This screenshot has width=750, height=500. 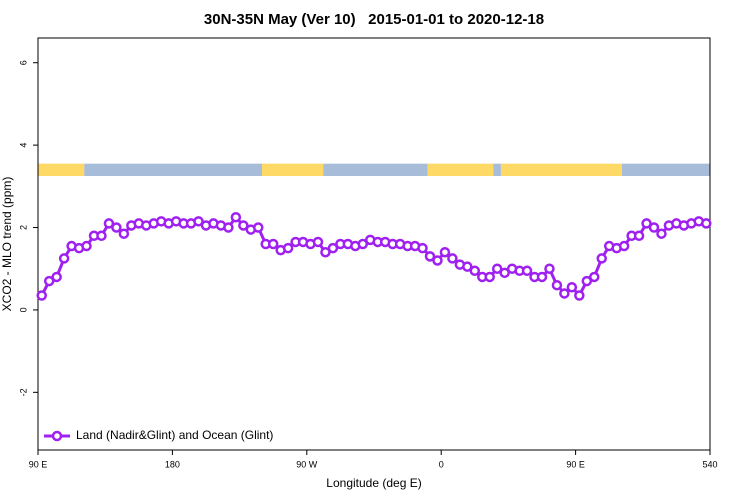 I want to click on legend-text: Land (Nadir&Glint) and Ocean (Glint), so click(x=174, y=435).